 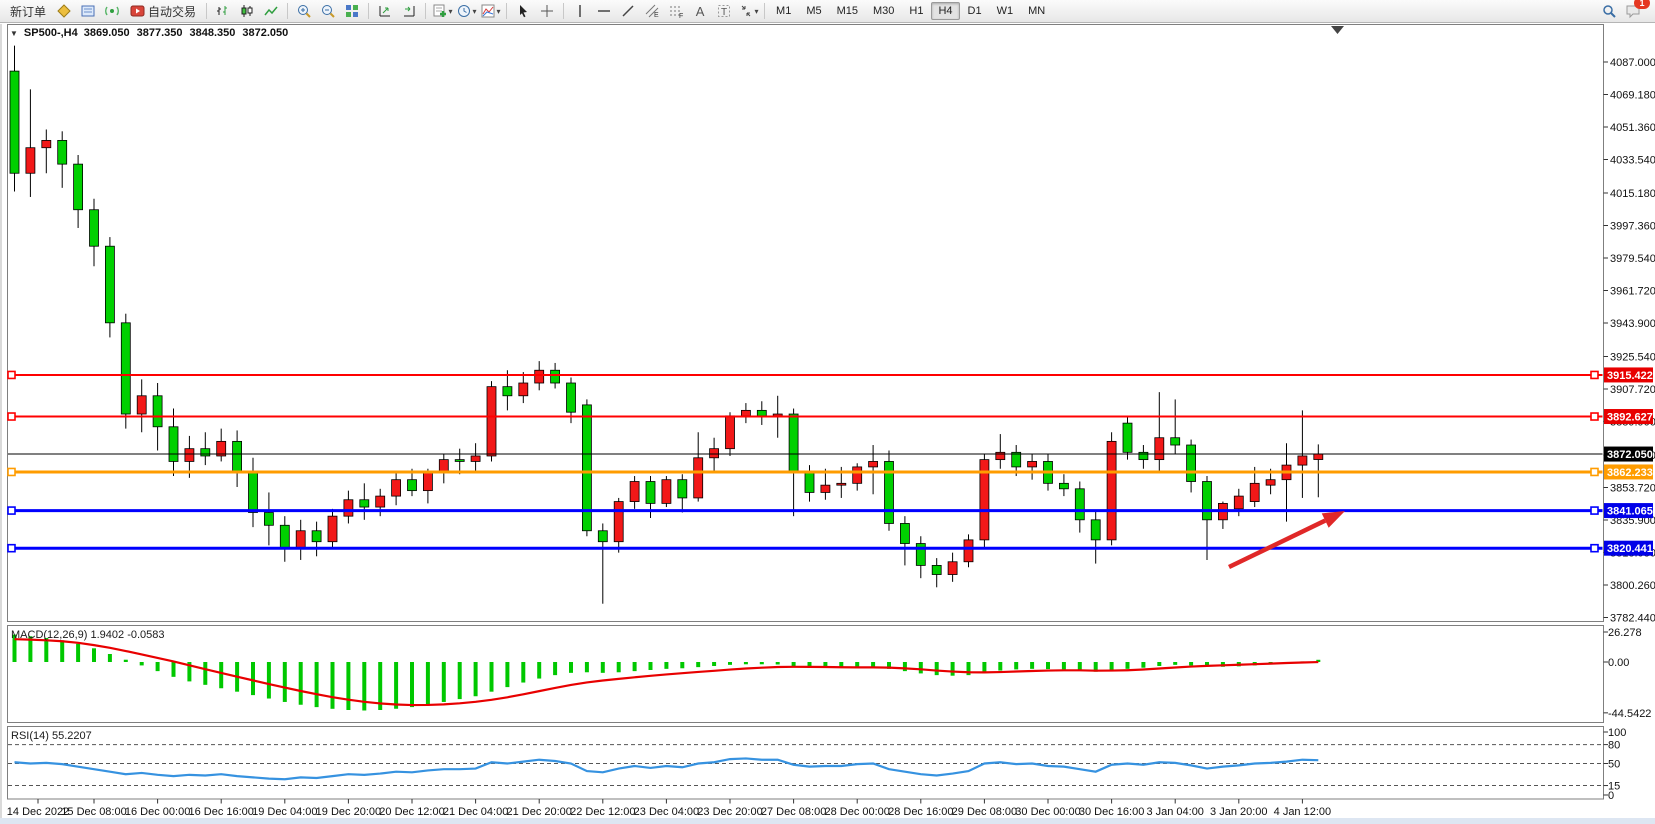 I want to click on time-tick-label: 28 Dec 16:00, so click(x=920, y=812).